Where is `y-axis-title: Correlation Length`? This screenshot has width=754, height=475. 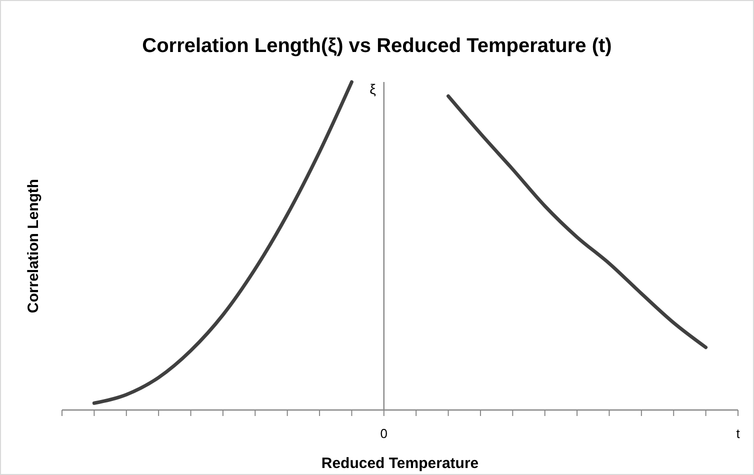 y-axis-title: Correlation Length is located at coordinates (33, 246).